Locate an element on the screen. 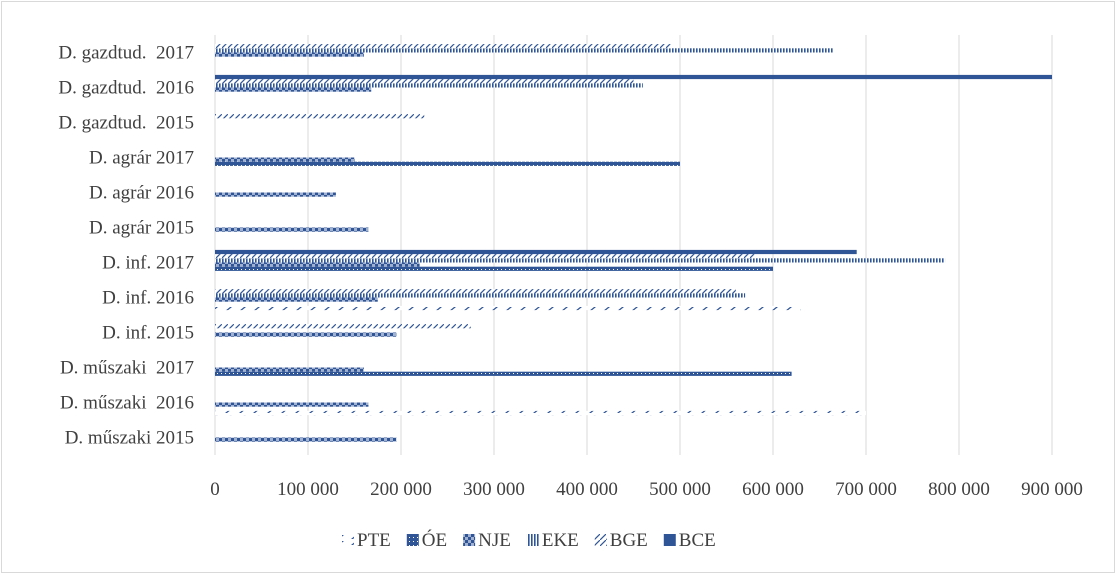 The image size is (1118, 576). category-label: D. inf. 2015 is located at coordinates (148, 333).